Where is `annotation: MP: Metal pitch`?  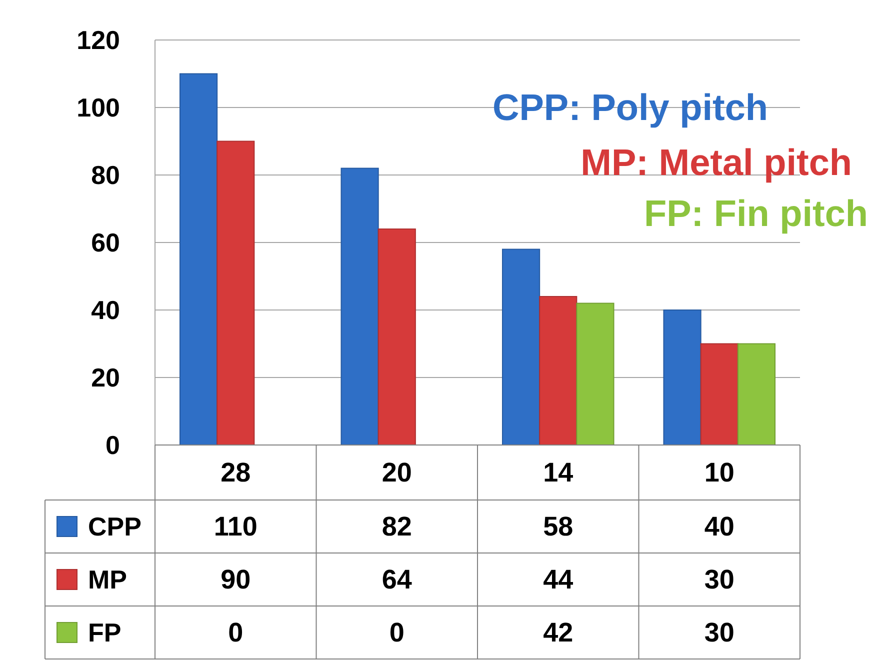
annotation: MP: Metal pitch is located at coordinates (716, 162).